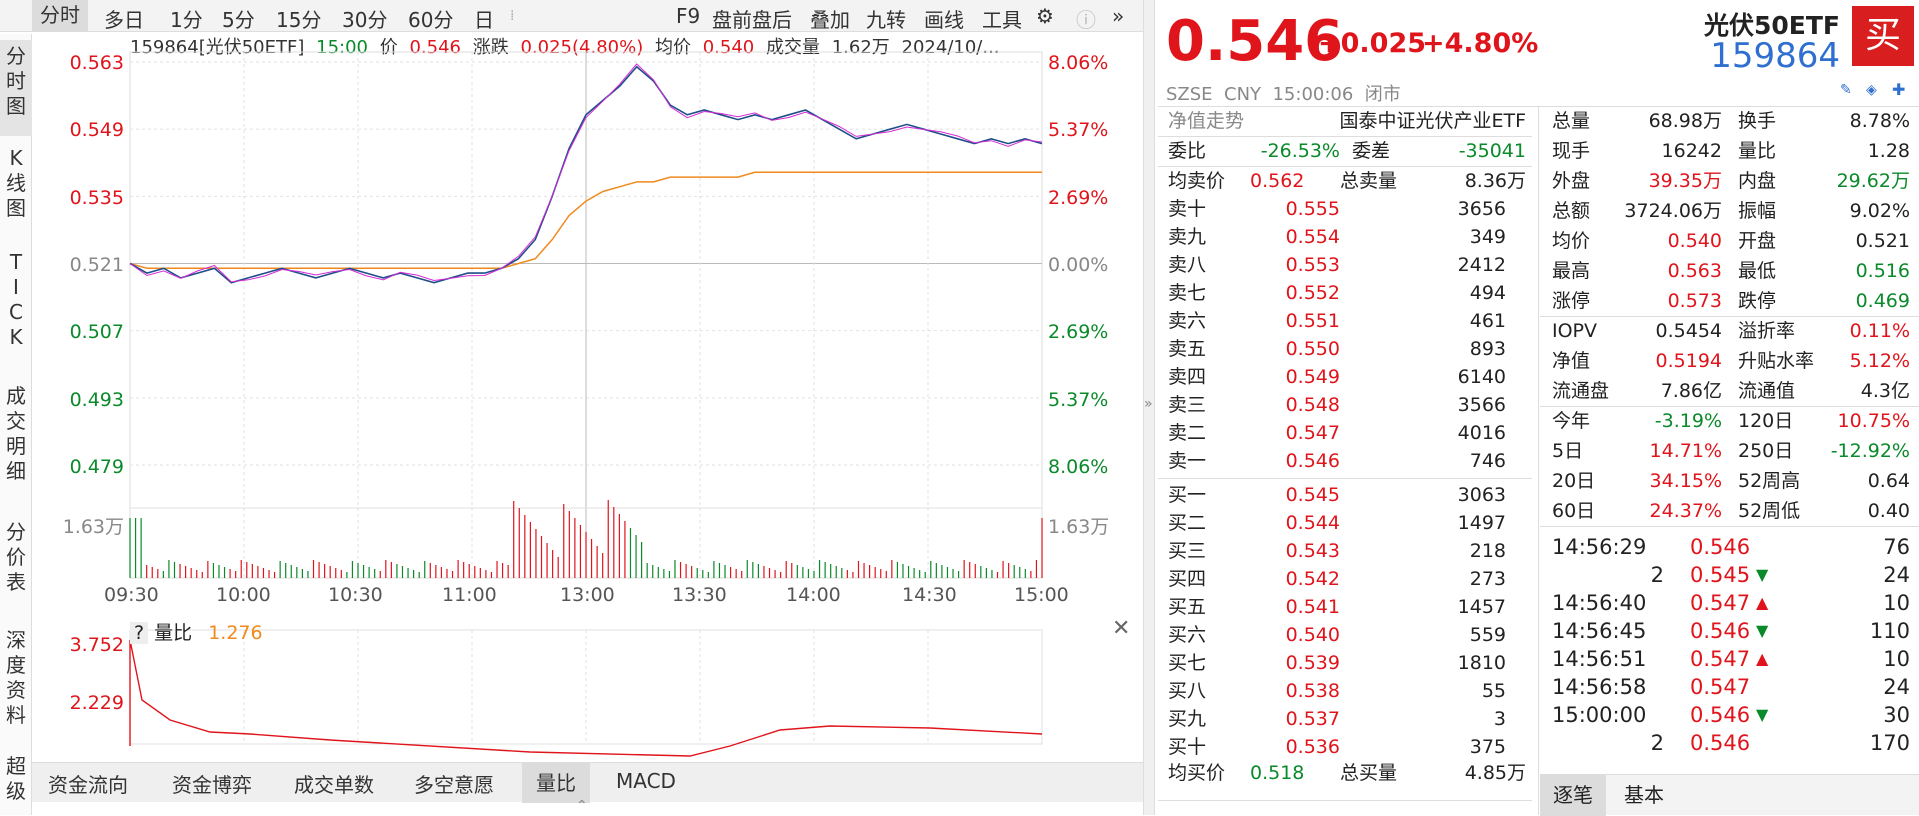 The image size is (1919, 816). What do you see at coordinates (688, 16) in the screenshot?
I see `f9-button: F9` at bounding box center [688, 16].